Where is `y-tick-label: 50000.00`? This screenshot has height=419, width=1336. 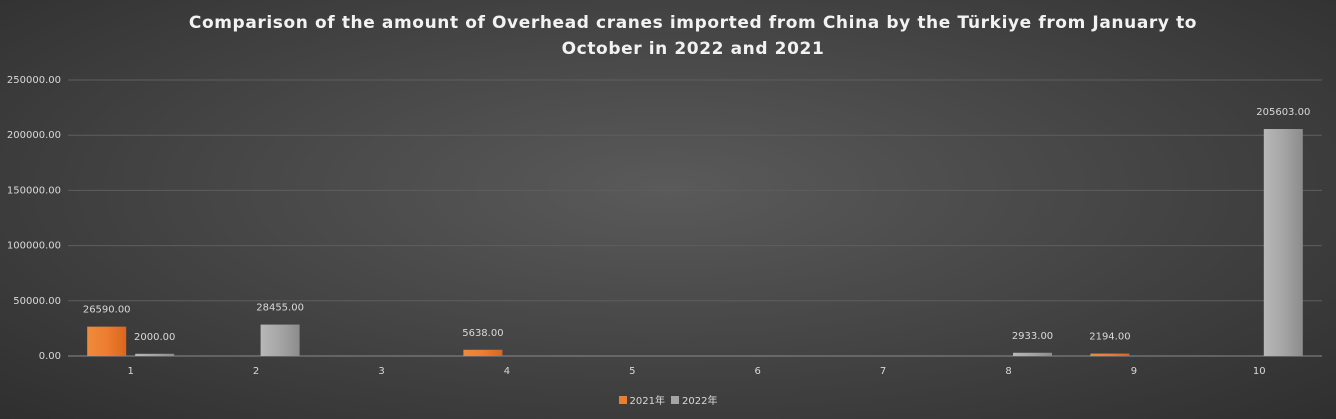 y-tick-label: 50000.00 is located at coordinates (37, 301).